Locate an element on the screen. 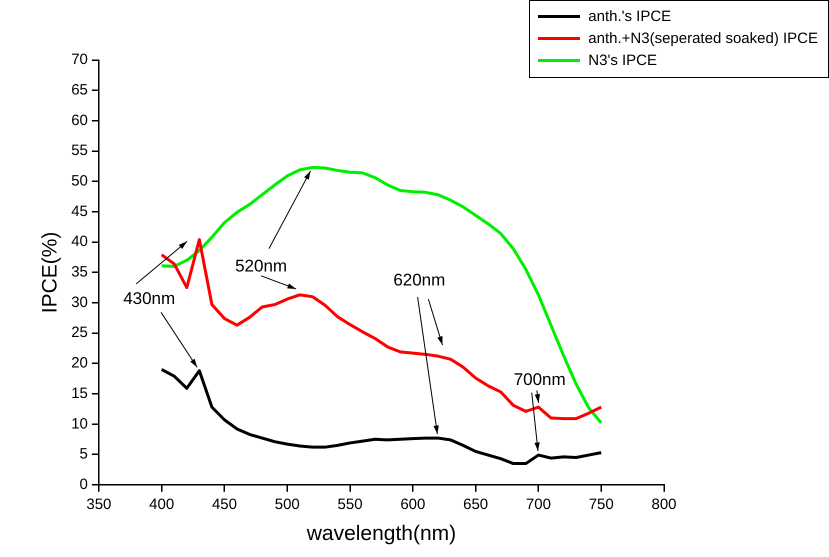 This screenshot has width=829, height=557. x-tick-label: 550 is located at coordinates (350, 504).